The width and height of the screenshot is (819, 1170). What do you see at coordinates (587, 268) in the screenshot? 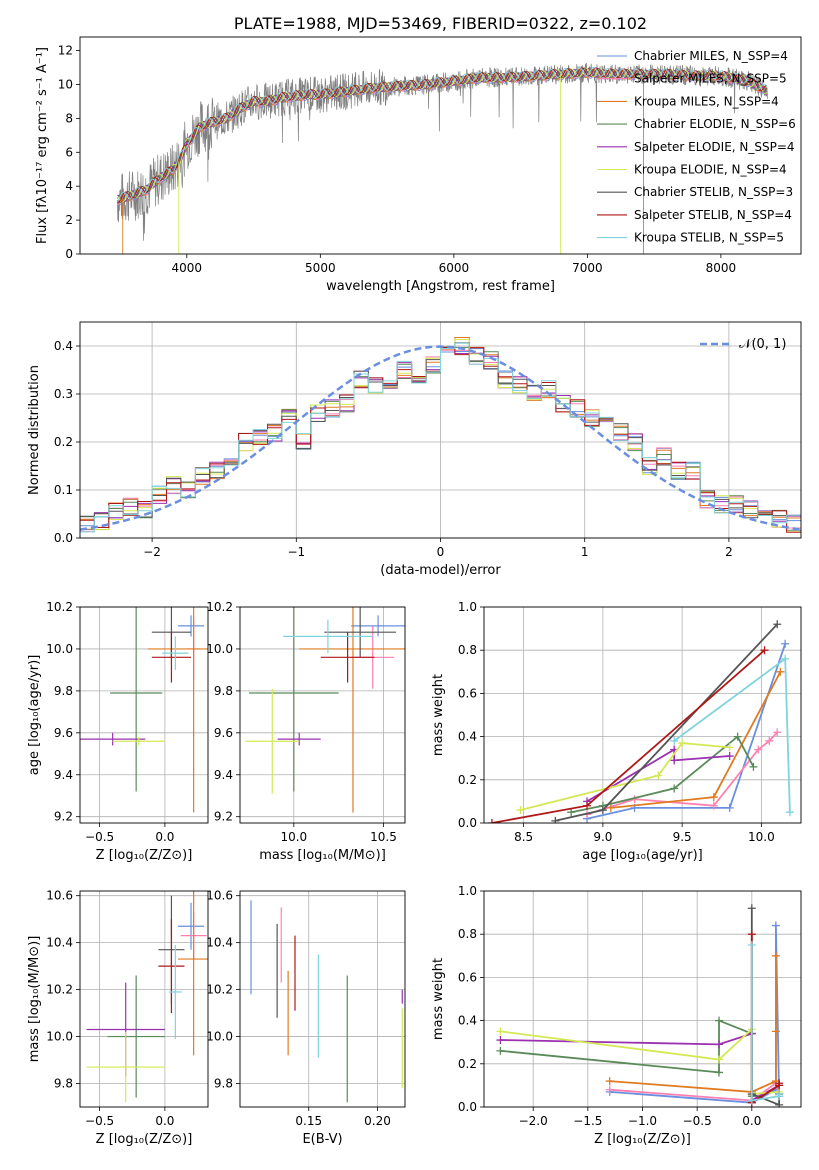
I see `x-tick-label: 7000` at bounding box center [587, 268].